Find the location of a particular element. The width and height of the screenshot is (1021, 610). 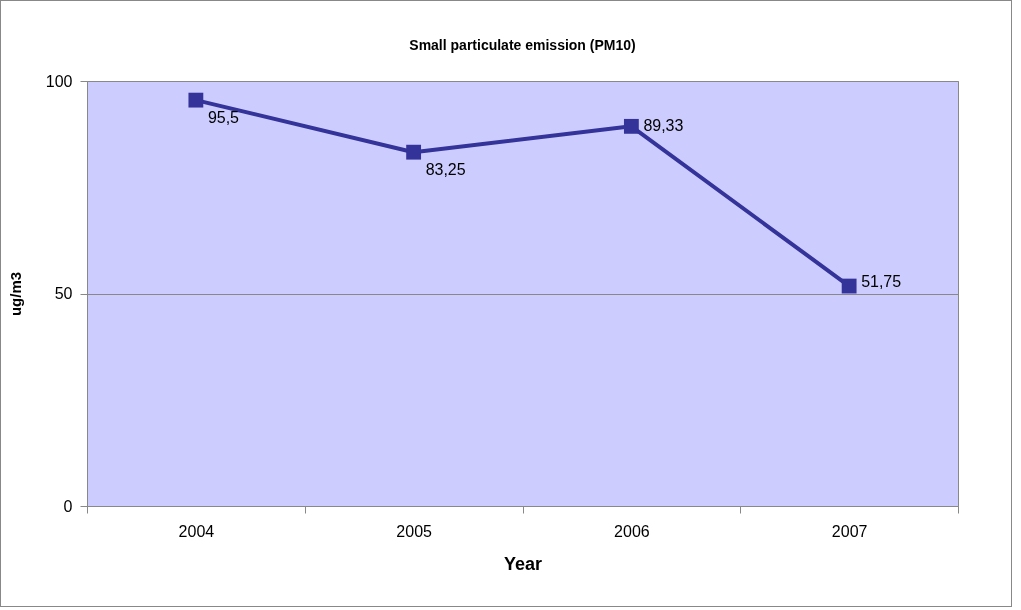

y-axis-title: ug/m3 is located at coordinates (15, 294).